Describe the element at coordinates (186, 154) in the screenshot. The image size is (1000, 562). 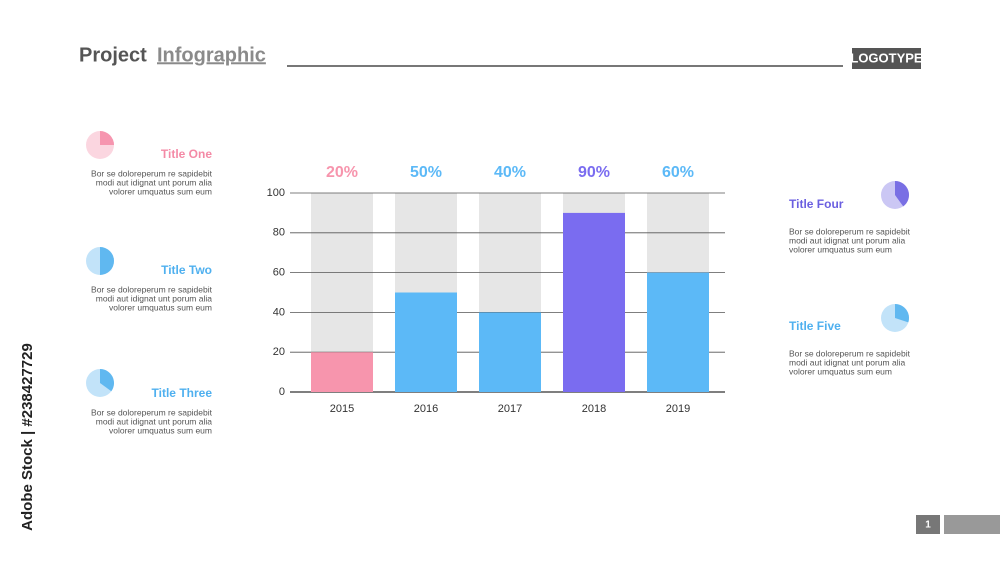
I see `item-title: Title One` at that location.